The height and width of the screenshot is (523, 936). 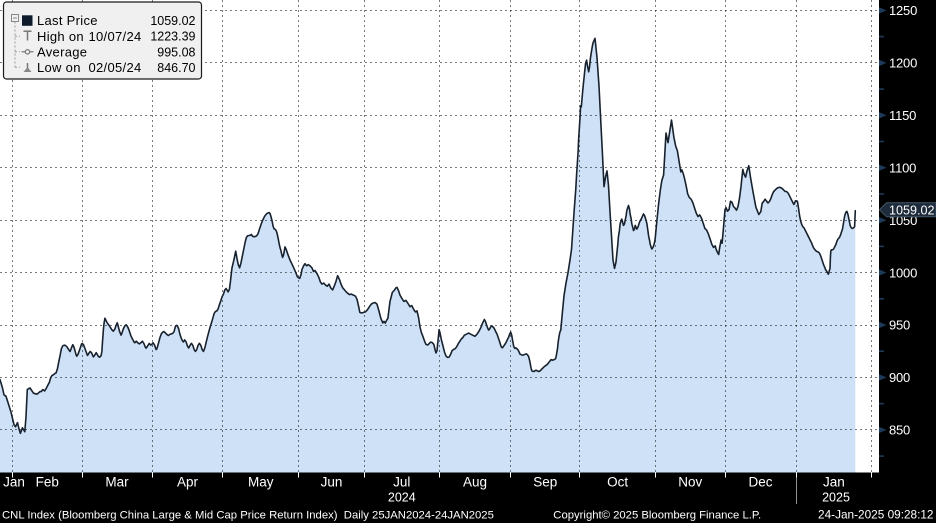 What do you see at coordinates (261, 482) in the screenshot?
I see `svg-text: May` at bounding box center [261, 482].